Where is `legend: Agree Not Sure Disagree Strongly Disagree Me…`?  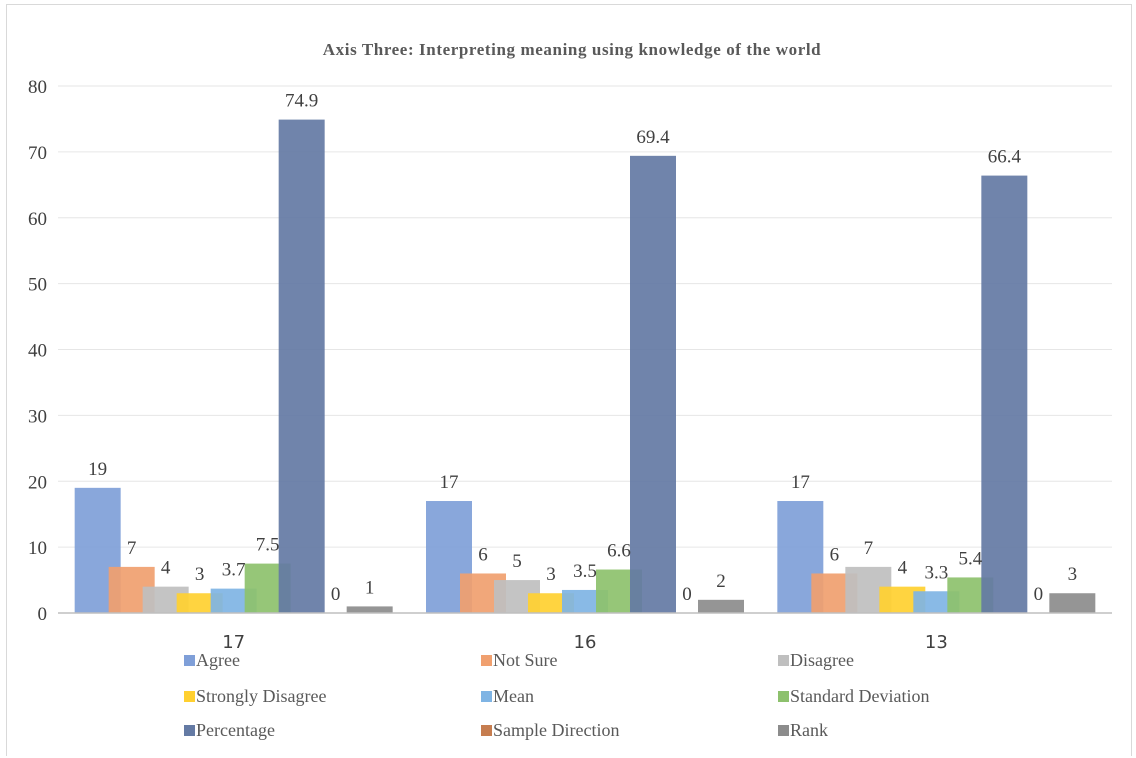 legend: Agree Not Sure Disagree Strongly Disagree Me… is located at coordinates (556, 695).